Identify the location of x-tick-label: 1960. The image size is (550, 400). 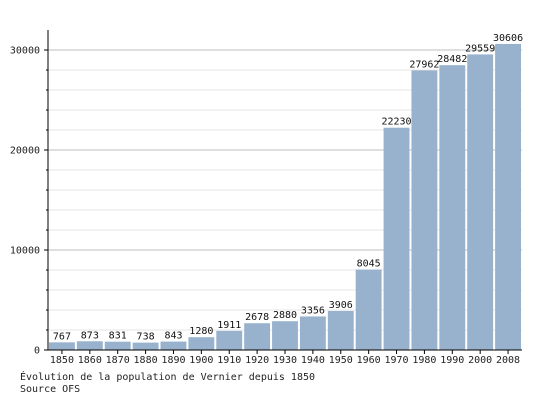
(369, 360).